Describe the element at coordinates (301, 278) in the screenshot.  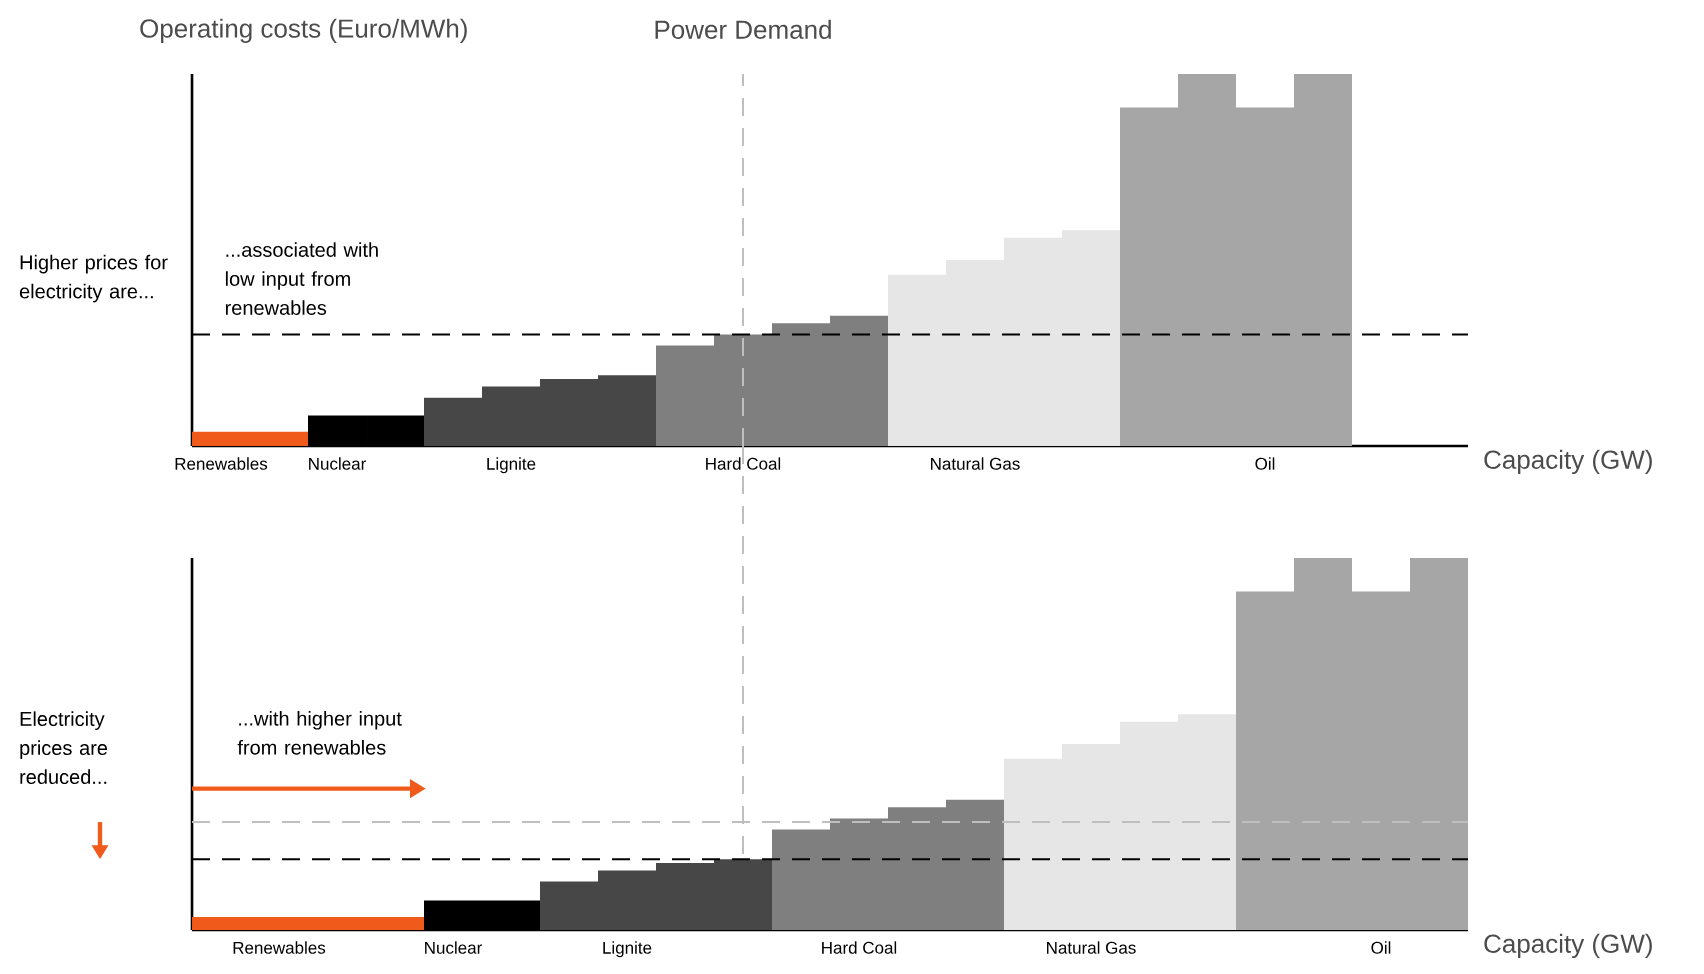
I see `annotation: ...associated with low input from renewables` at that location.